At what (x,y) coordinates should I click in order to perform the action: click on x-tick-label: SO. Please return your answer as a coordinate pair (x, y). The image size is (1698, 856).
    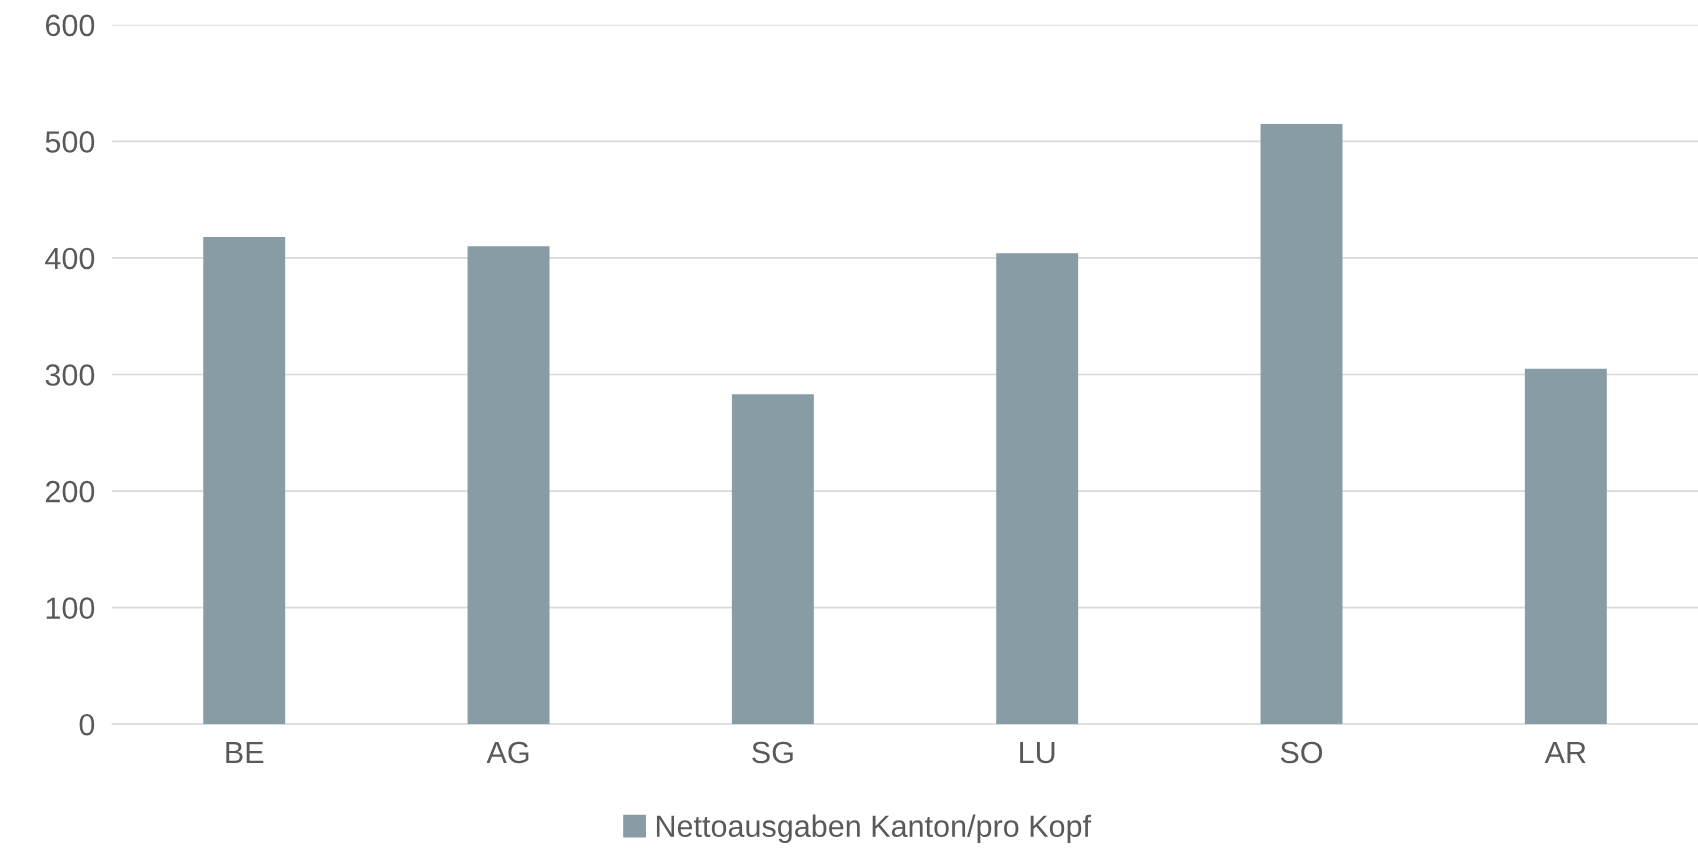
    Looking at the image, I should click on (1301, 752).